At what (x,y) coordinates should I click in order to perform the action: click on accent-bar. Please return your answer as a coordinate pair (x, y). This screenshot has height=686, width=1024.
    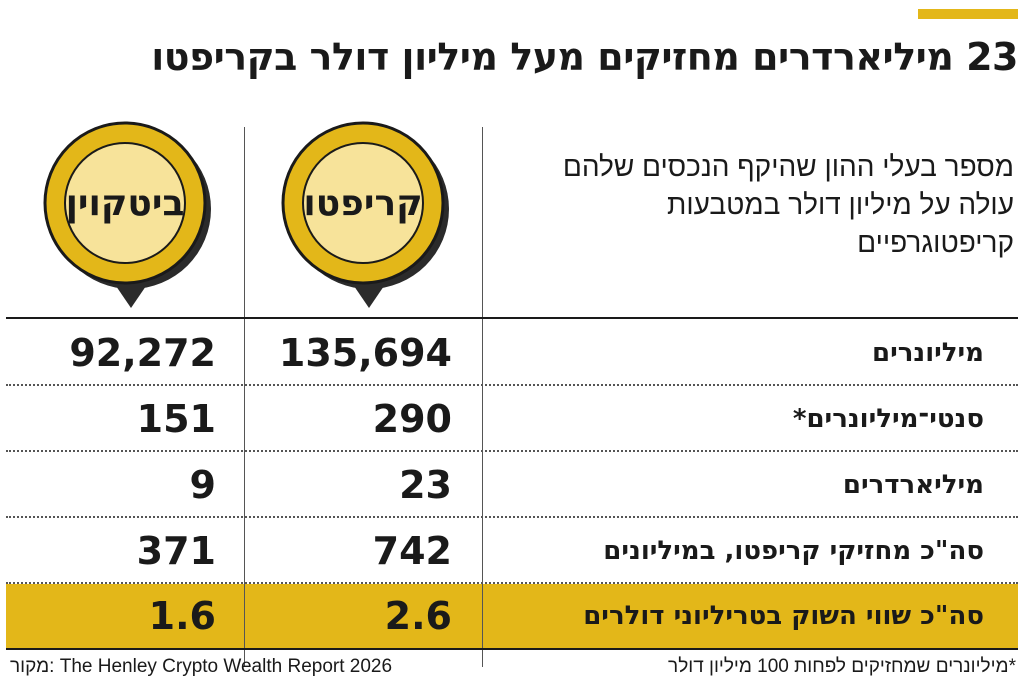
    Looking at the image, I should click on (968, 14).